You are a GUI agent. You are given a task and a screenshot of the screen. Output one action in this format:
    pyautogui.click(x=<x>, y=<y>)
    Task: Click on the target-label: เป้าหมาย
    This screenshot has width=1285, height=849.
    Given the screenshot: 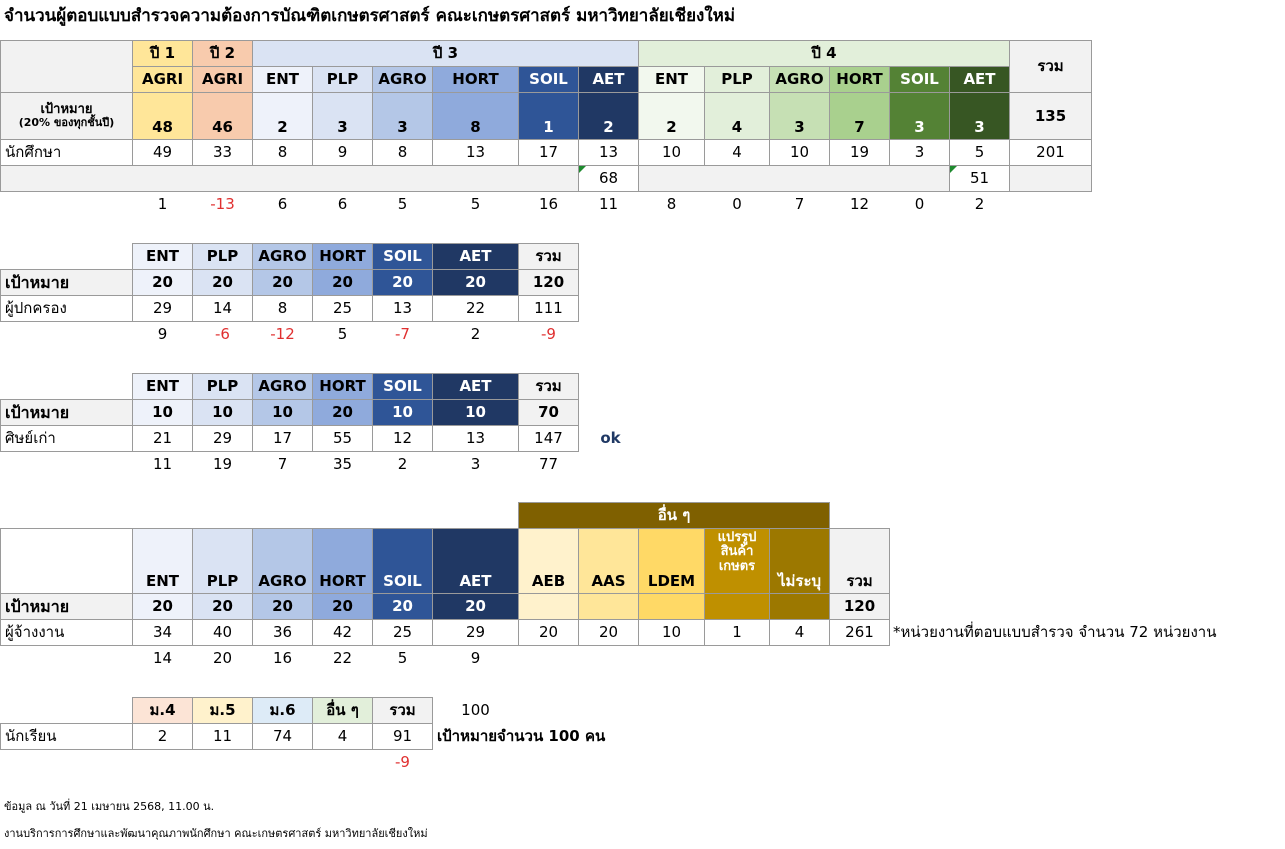 What is the action you would take?
    pyautogui.click(x=66, y=109)
    